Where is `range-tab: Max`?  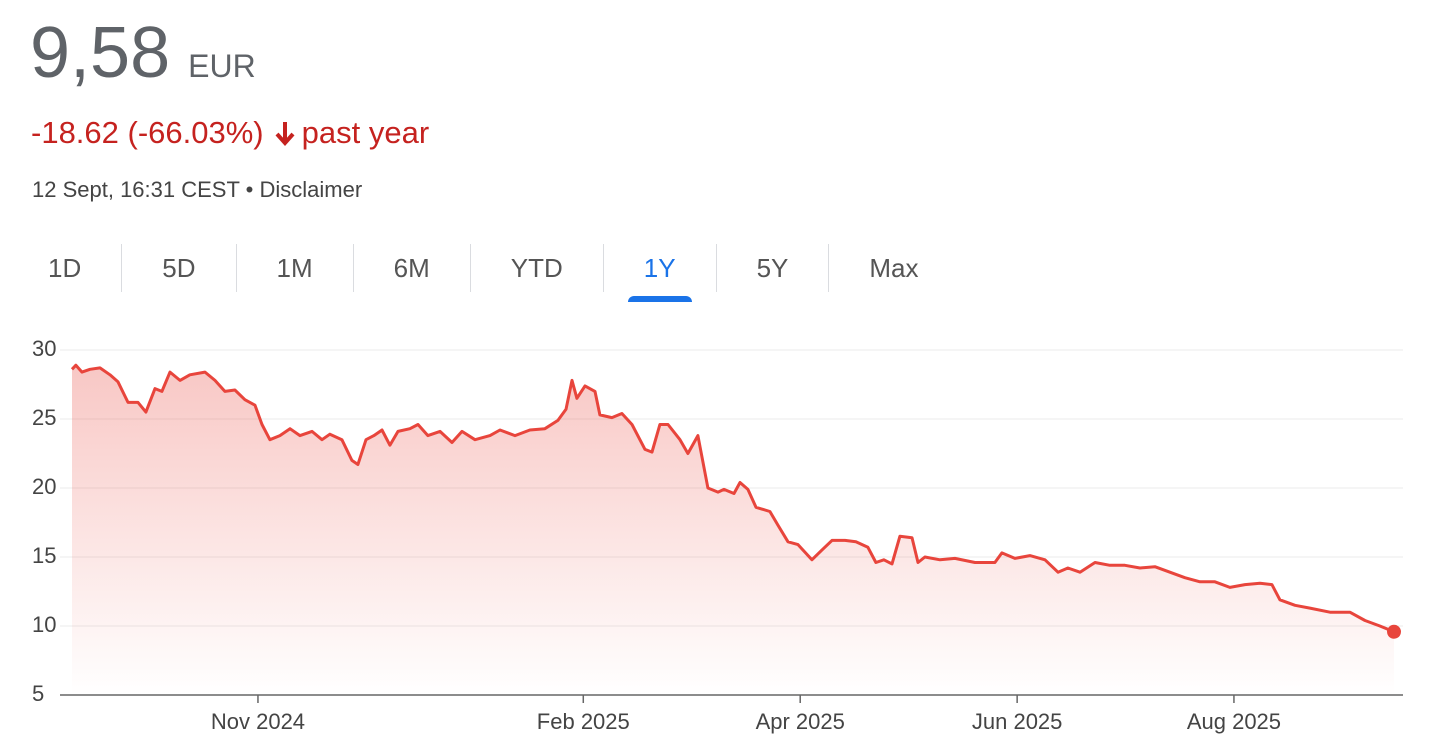 range-tab: Max is located at coordinates (893, 268).